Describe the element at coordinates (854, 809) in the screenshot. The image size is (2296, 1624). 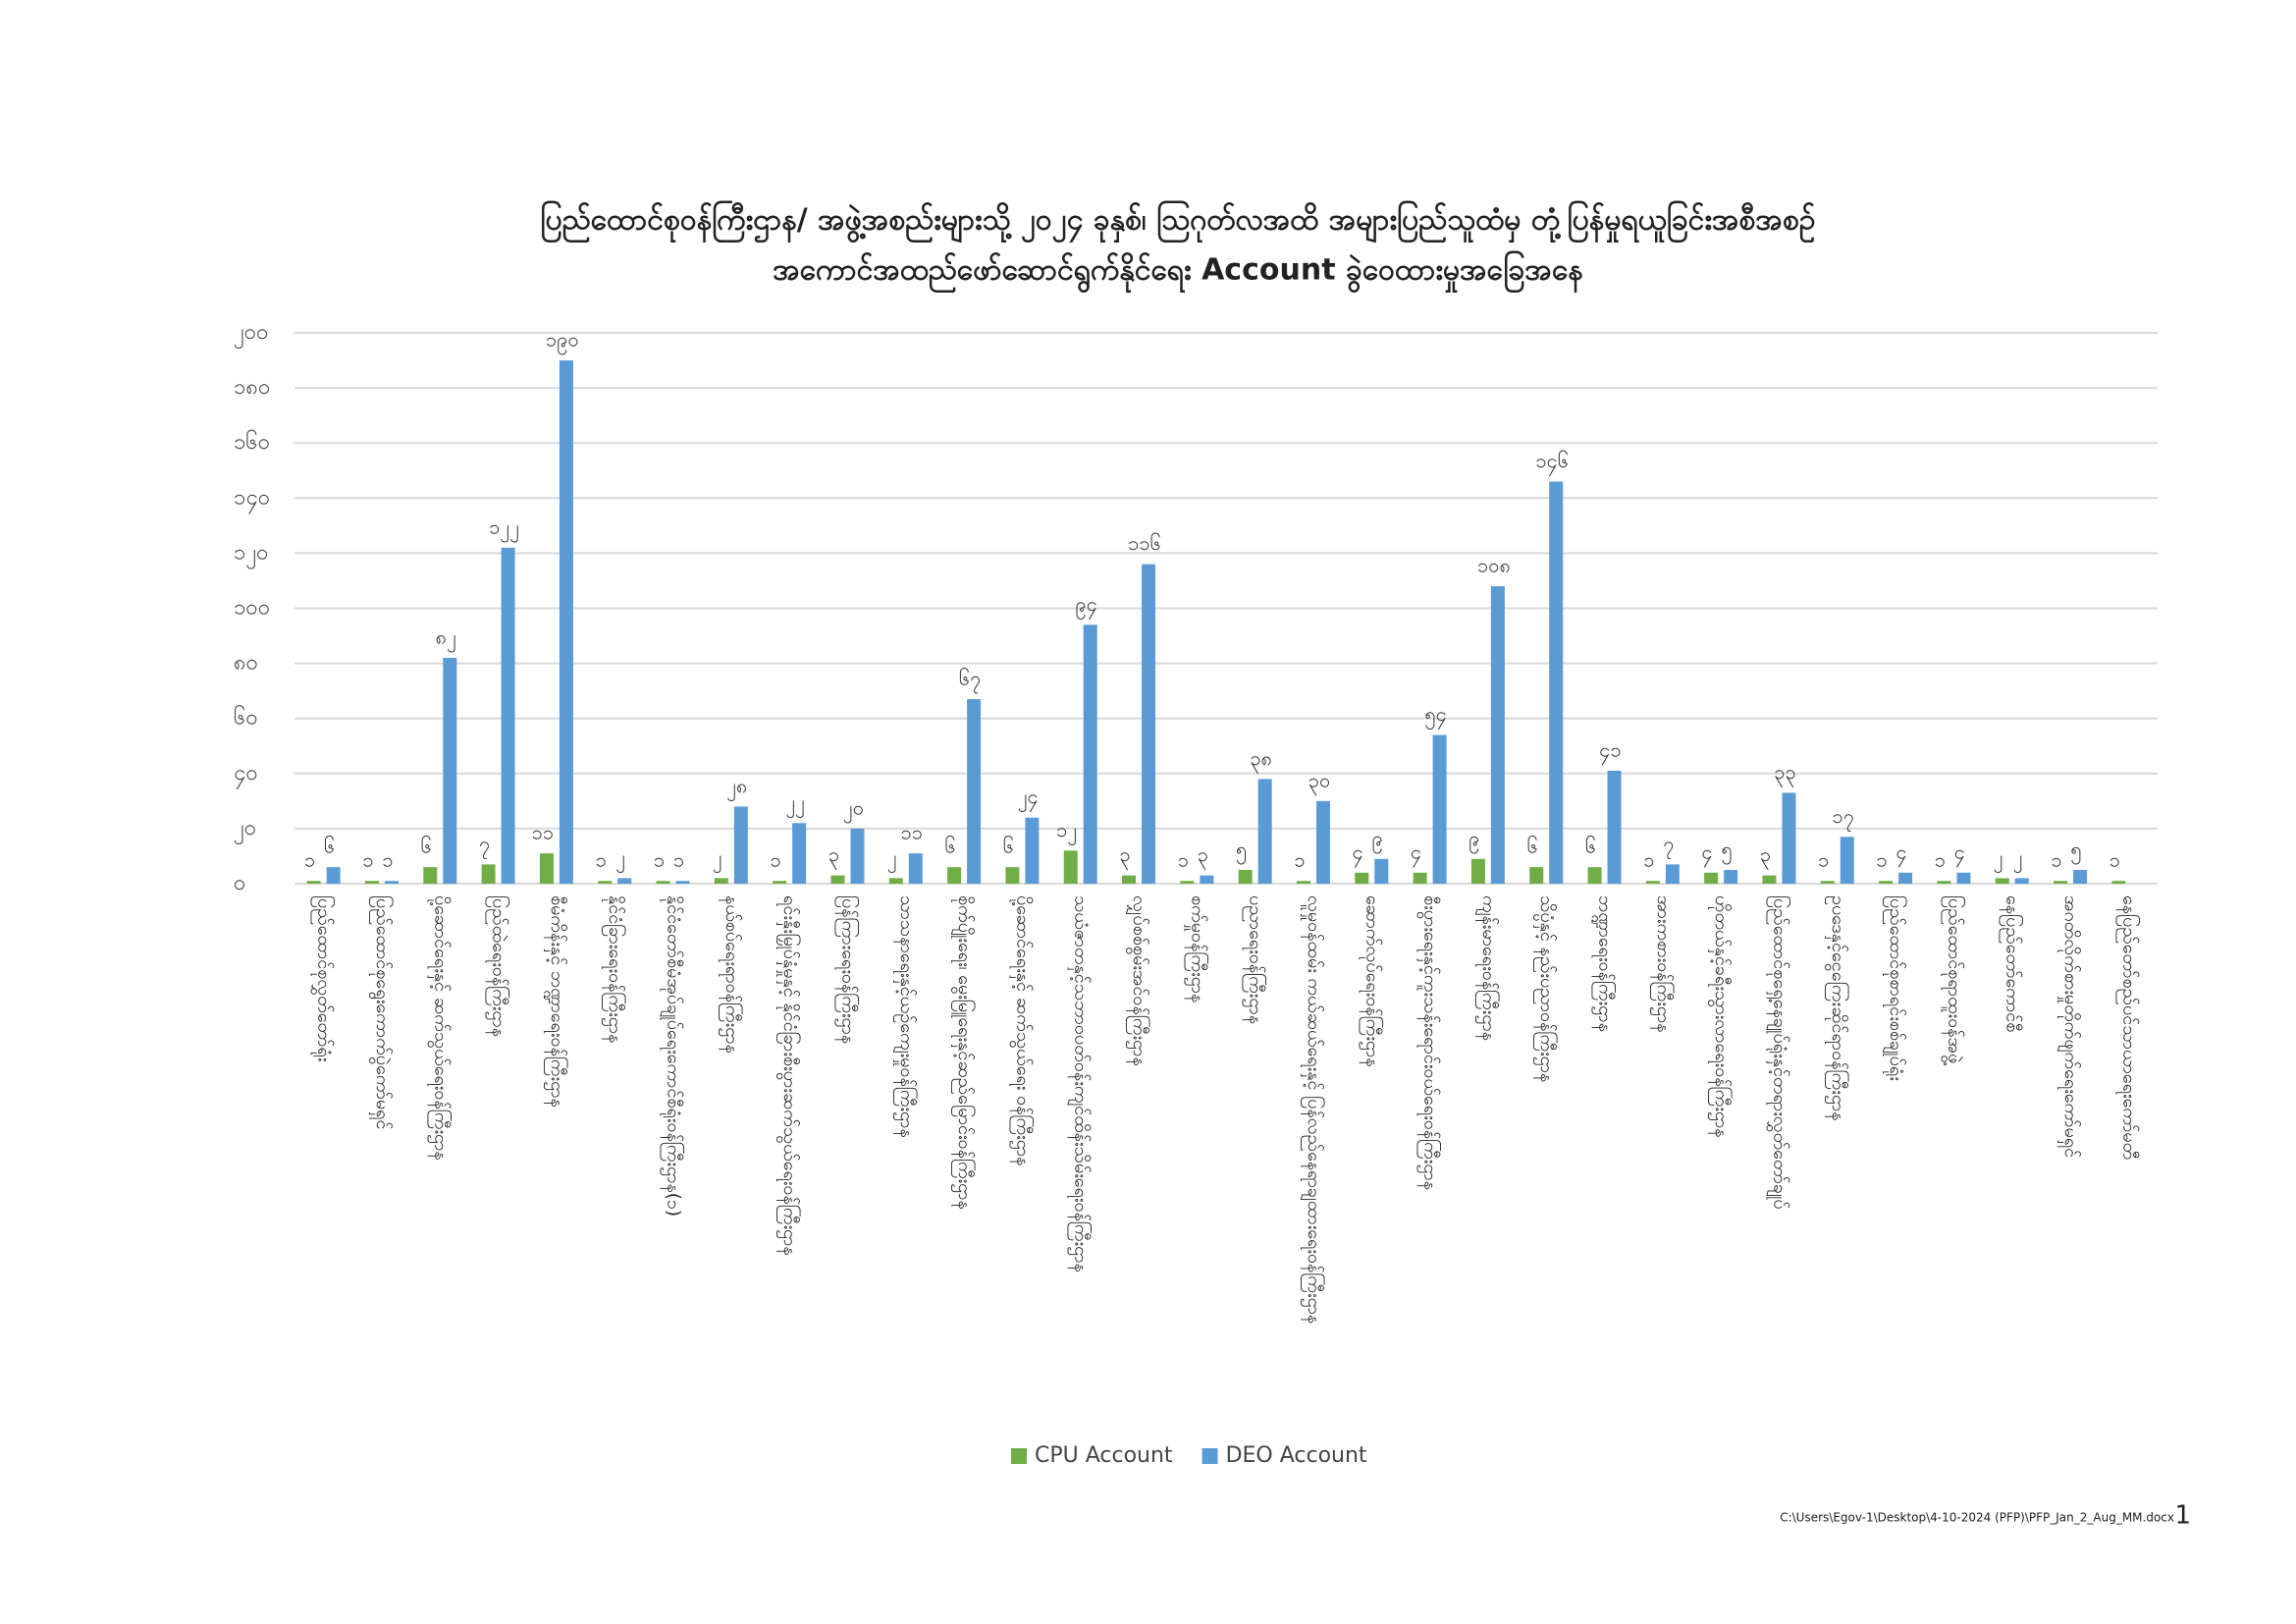
I see `data-label: ၂၀` at that location.